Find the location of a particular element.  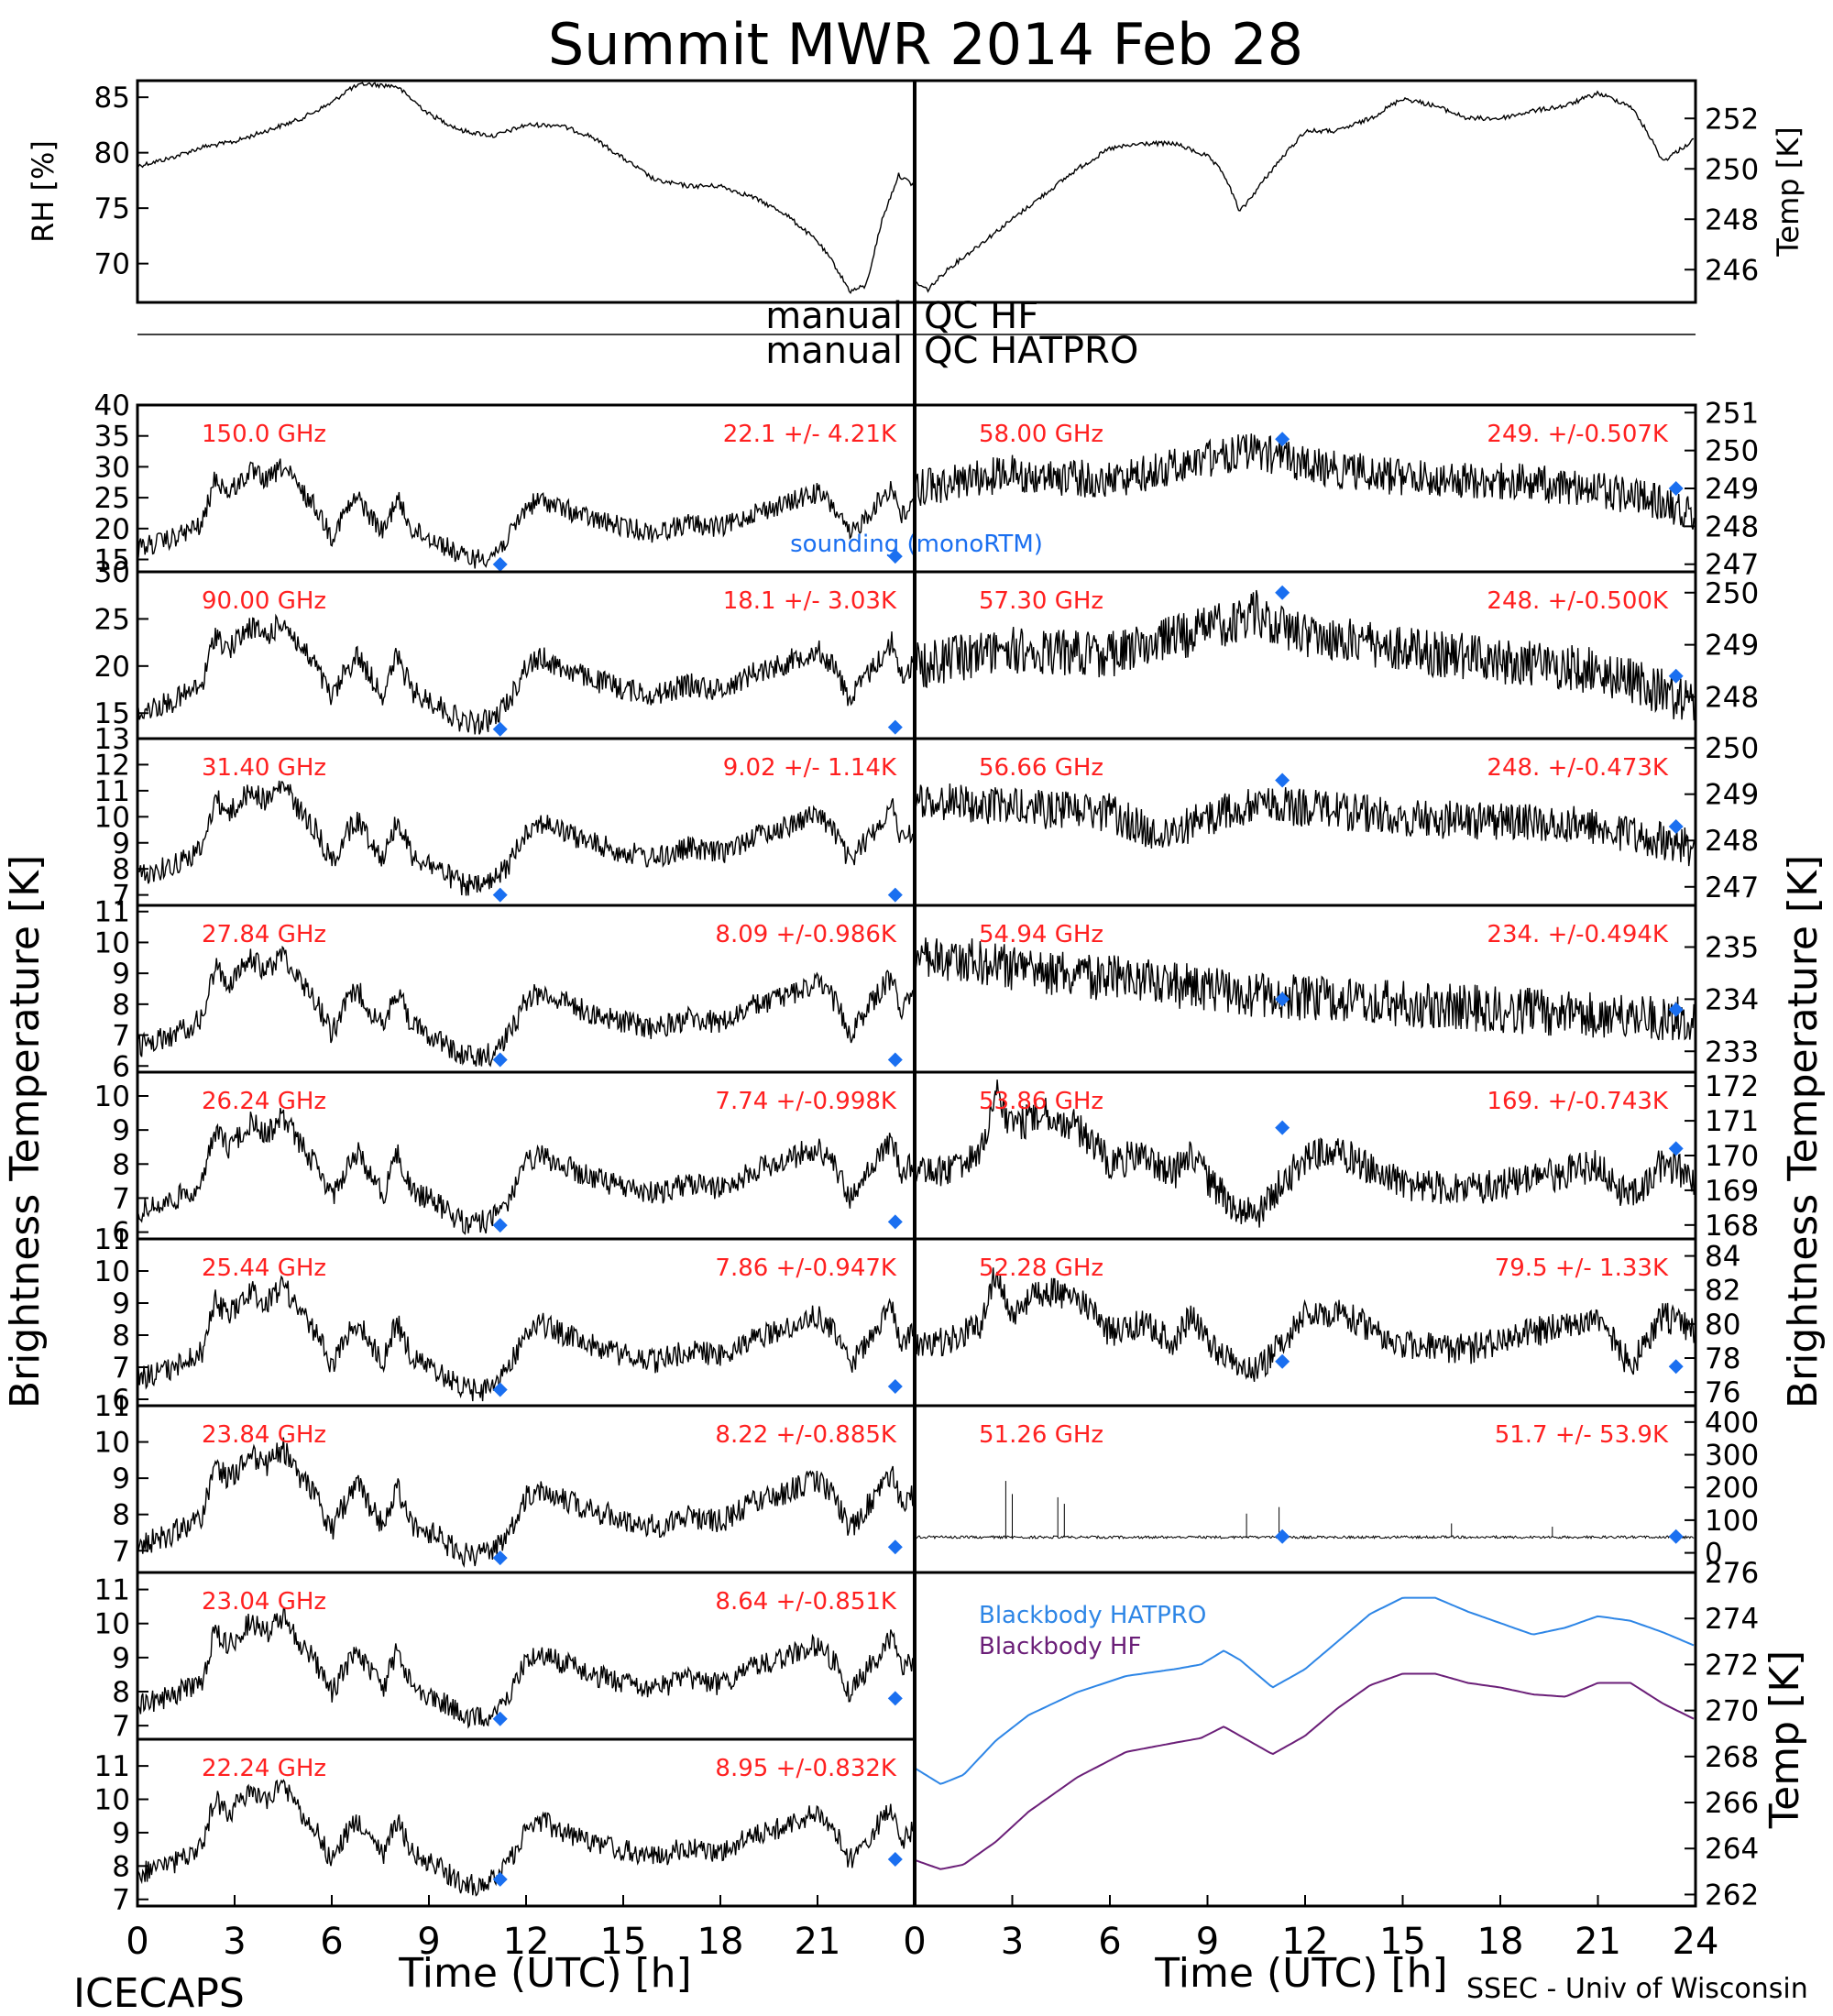

blackbody-tick-label: 266 is located at coordinates (1732, 1803).